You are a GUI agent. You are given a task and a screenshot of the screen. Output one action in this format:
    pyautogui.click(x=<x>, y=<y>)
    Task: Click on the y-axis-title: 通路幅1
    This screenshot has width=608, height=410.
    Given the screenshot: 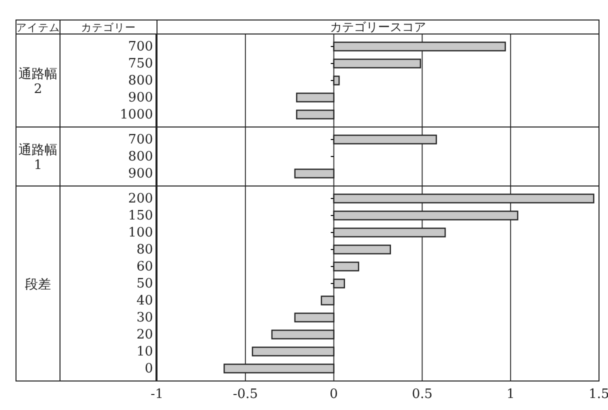 What is the action you would take?
    pyautogui.click(x=38, y=158)
    